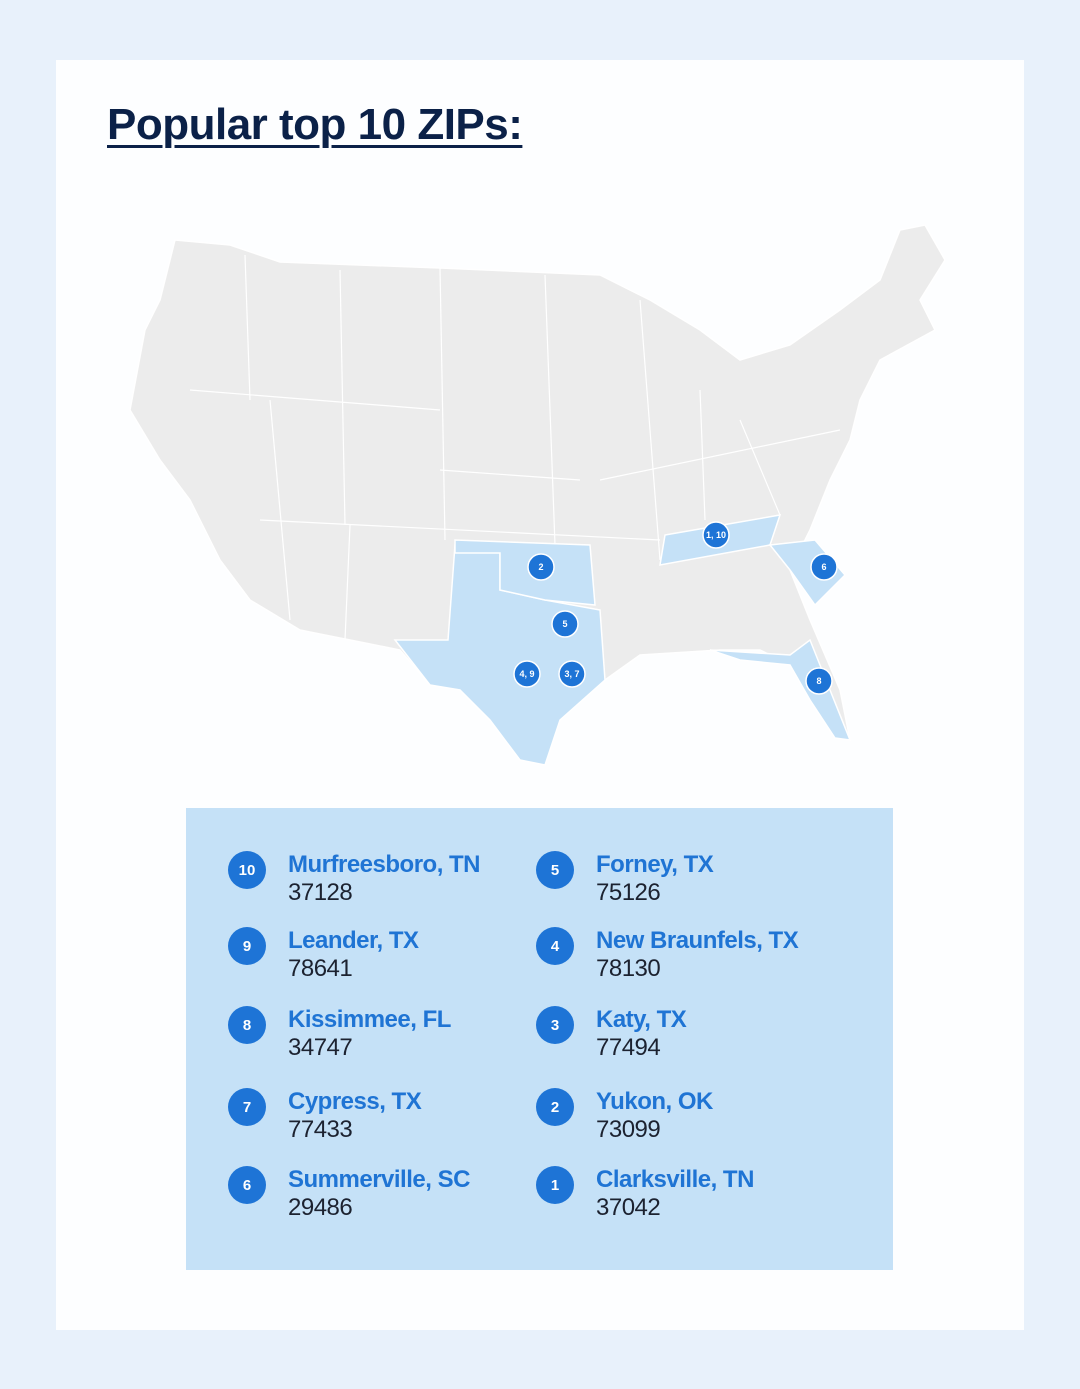 The image size is (1080, 1389). I want to click on city-name: Summerville, SC, so click(379, 1179).